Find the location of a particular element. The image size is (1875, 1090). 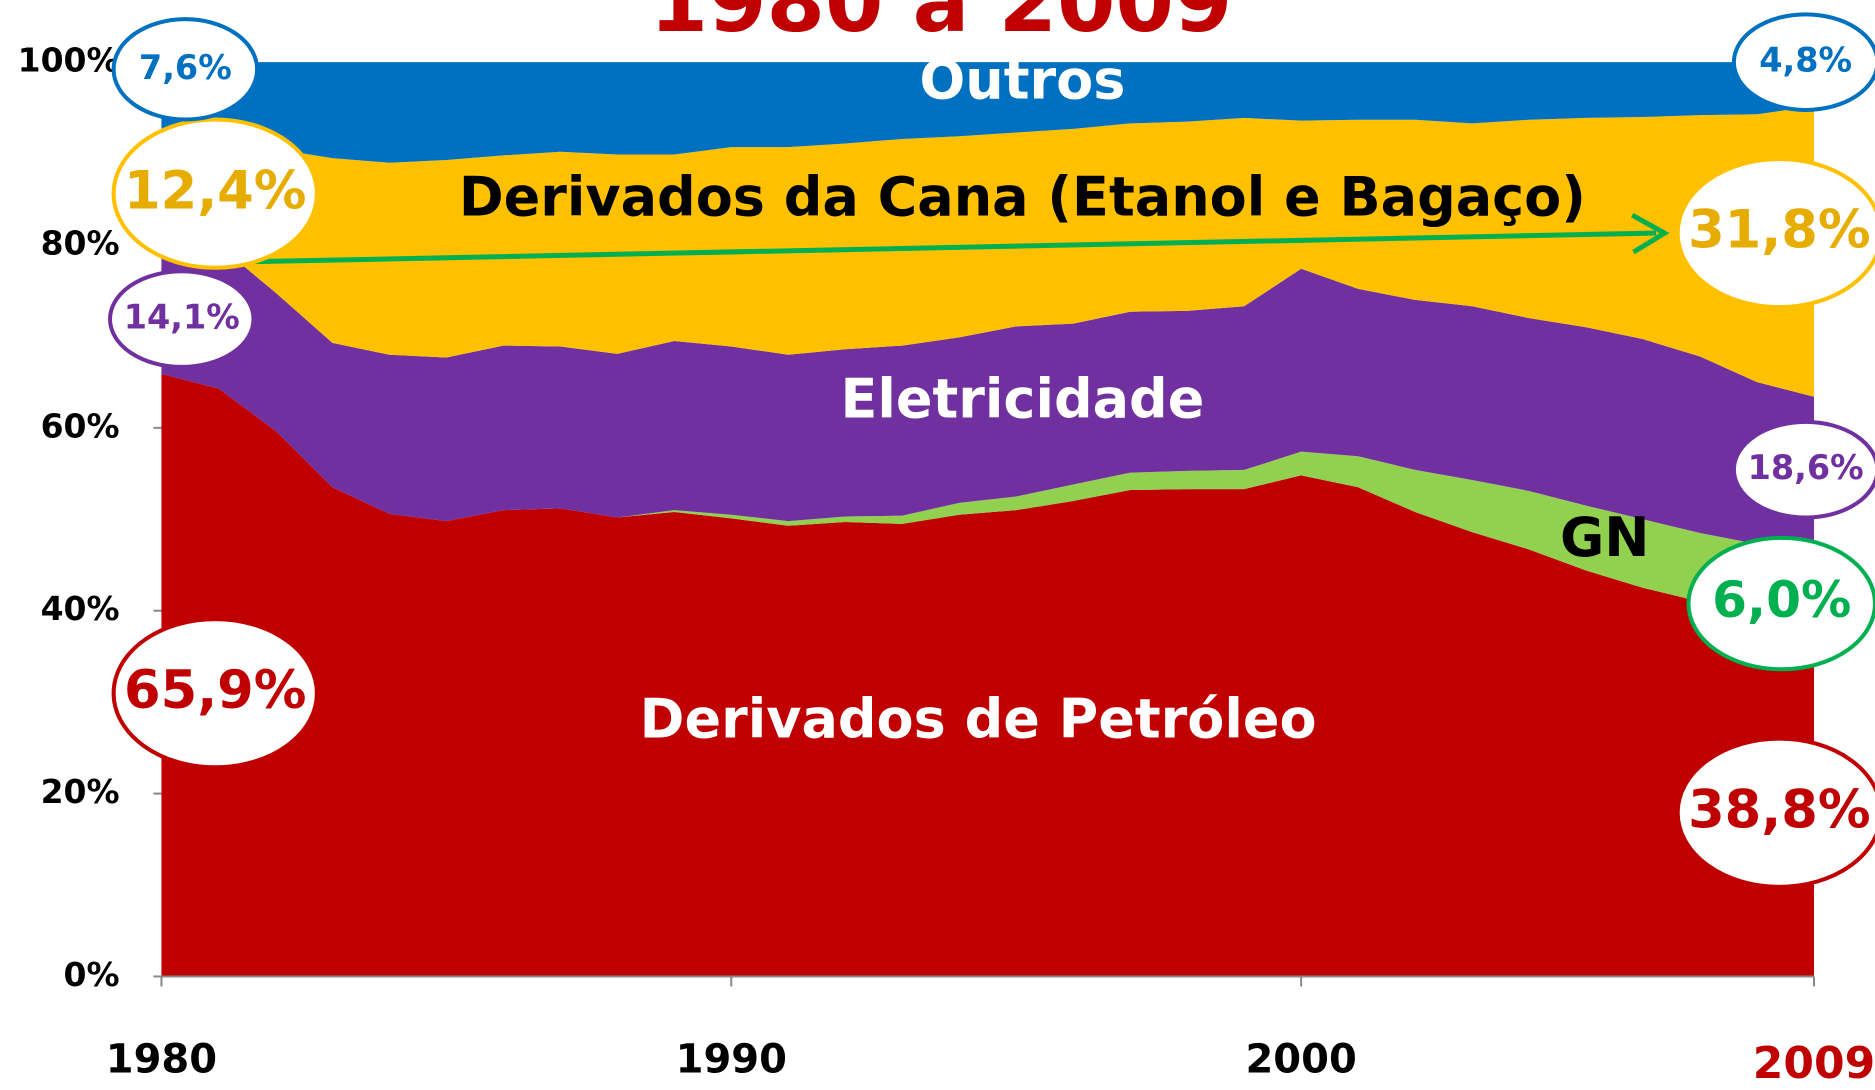

value-label: 7,6% is located at coordinates (185, 69).